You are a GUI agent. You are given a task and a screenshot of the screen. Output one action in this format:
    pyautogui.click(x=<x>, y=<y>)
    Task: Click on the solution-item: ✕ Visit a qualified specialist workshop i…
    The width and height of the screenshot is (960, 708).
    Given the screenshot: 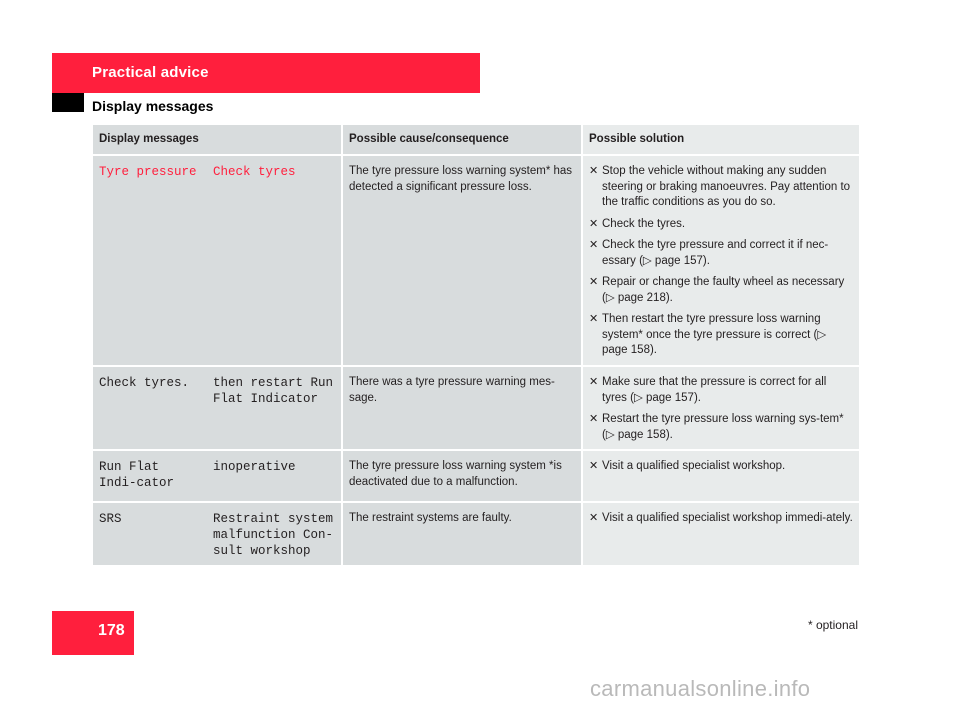 What is the action you would take?
    pyautogui.click(x=721, y=519)
    